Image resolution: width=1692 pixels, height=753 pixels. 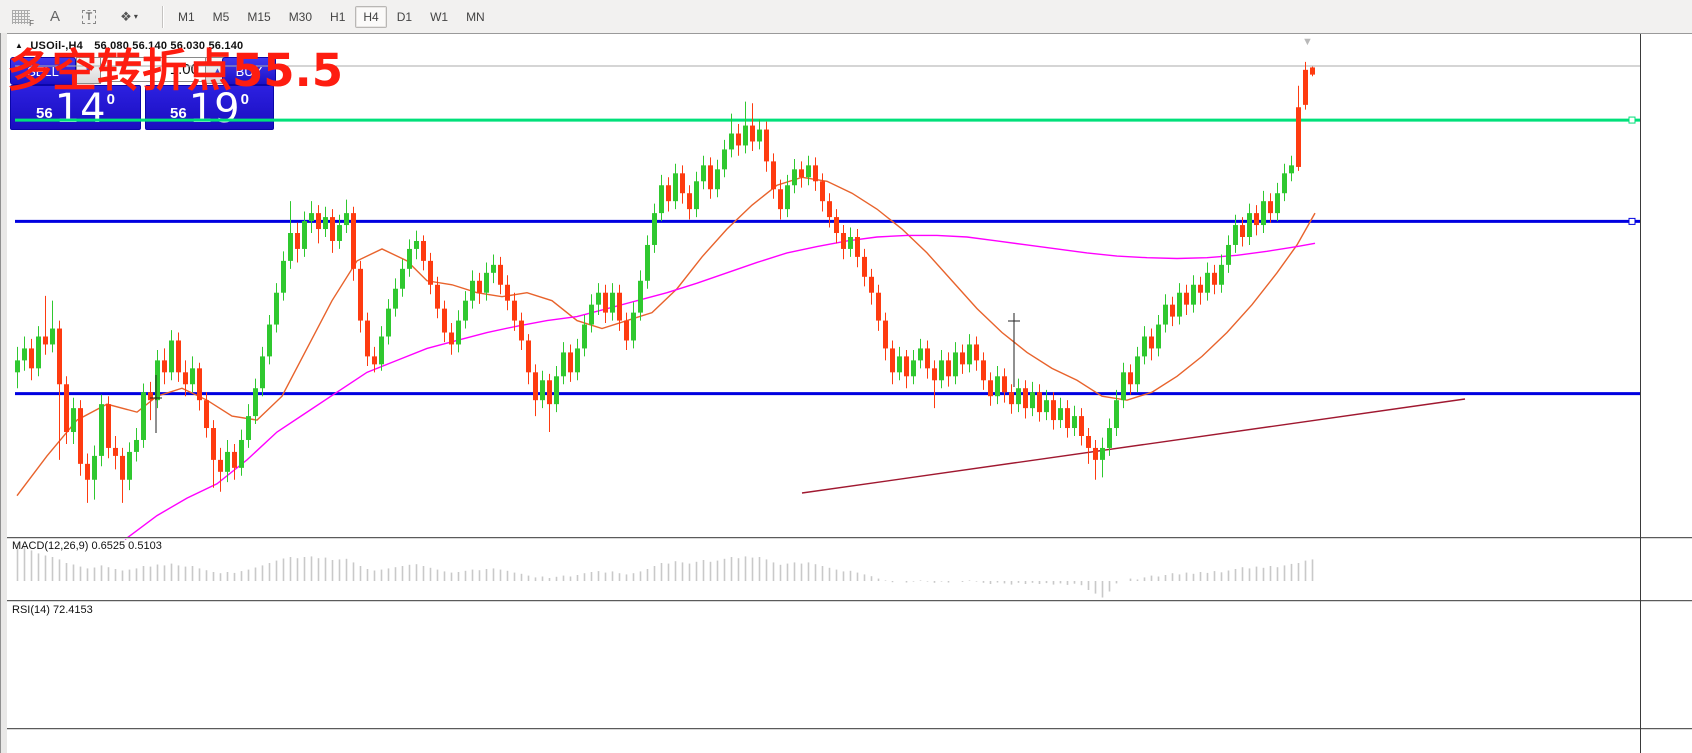 I want to click on volume-decrease-button: ▼, so click(x=88, y=70).